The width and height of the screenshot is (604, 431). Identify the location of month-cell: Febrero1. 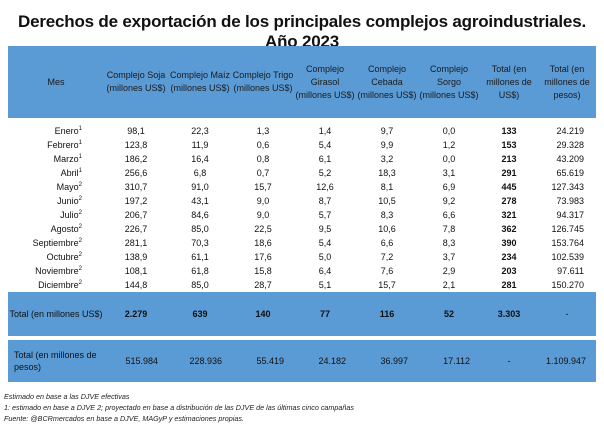
(56, 145).